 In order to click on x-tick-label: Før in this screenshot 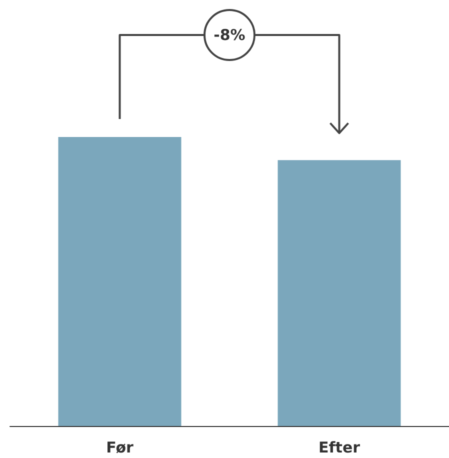, I will do `click(120, 447)`.